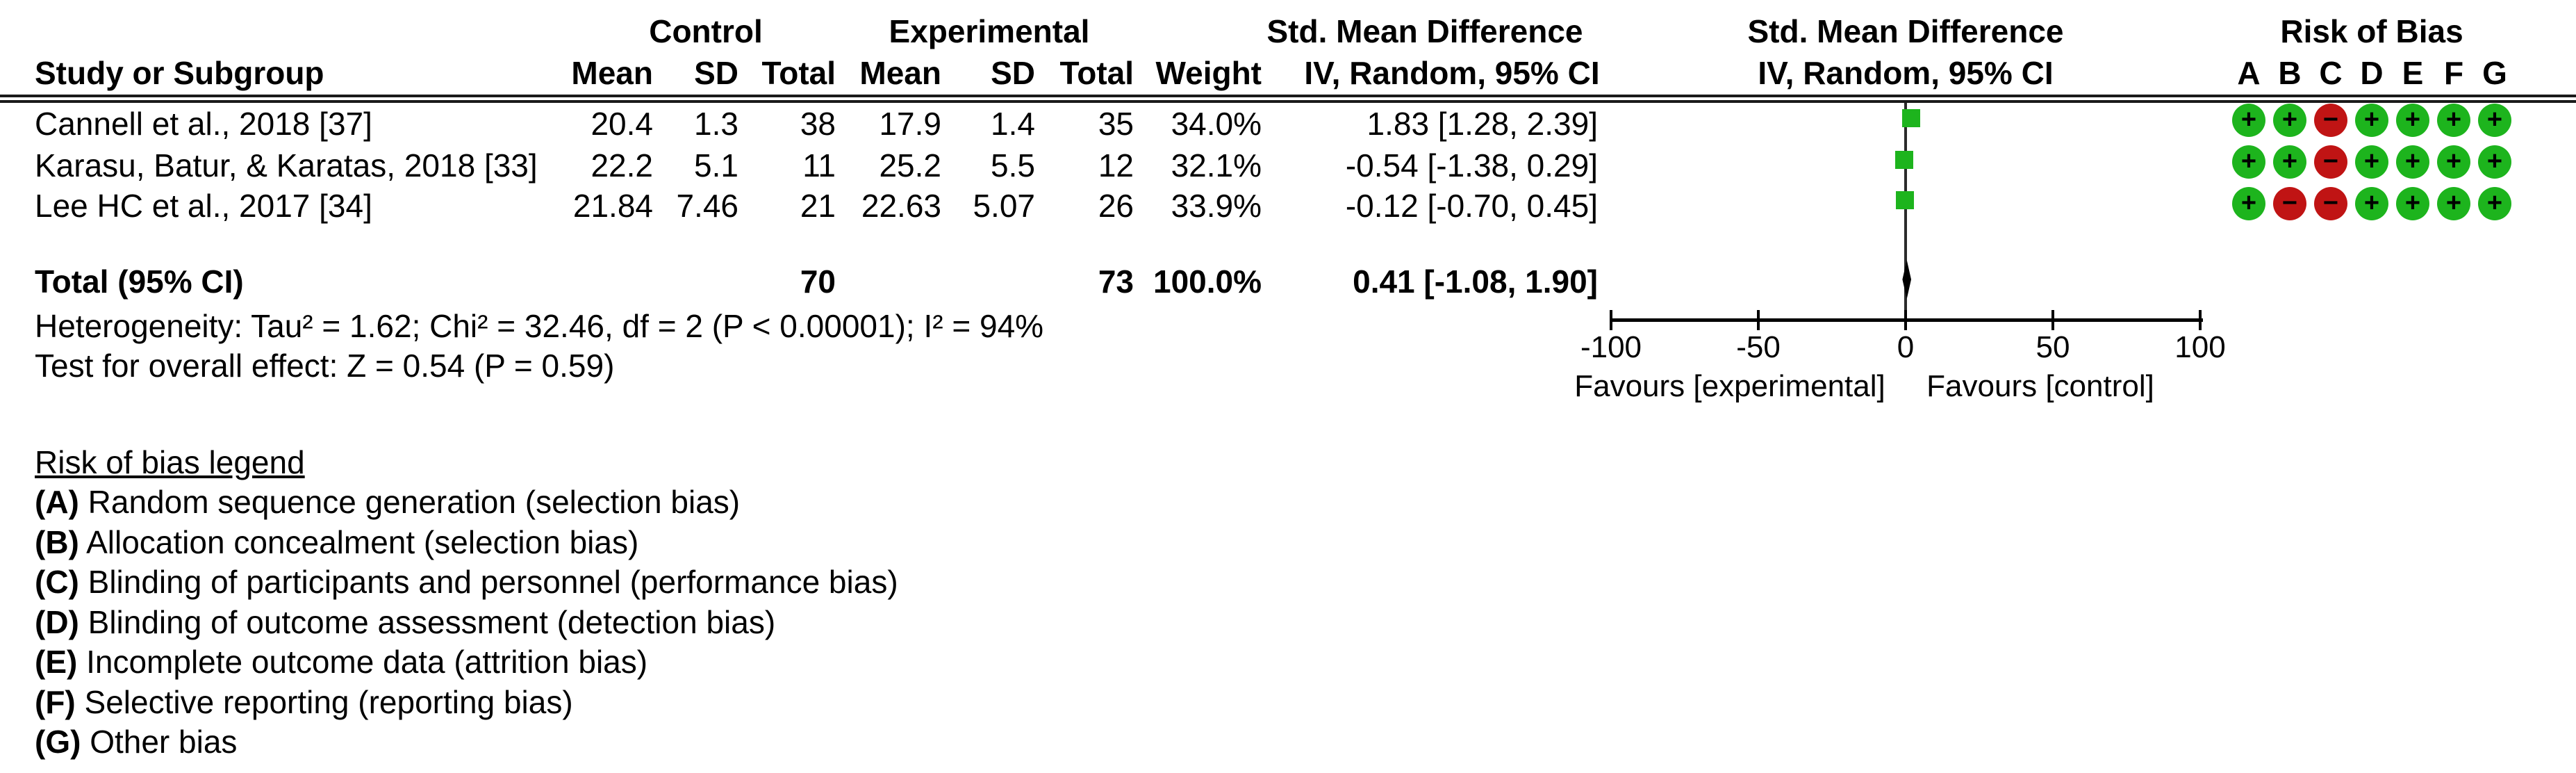 This screenshot has width=2576, height=773. I want to click on control-sd-cell: 5.1, so click(716, 165).